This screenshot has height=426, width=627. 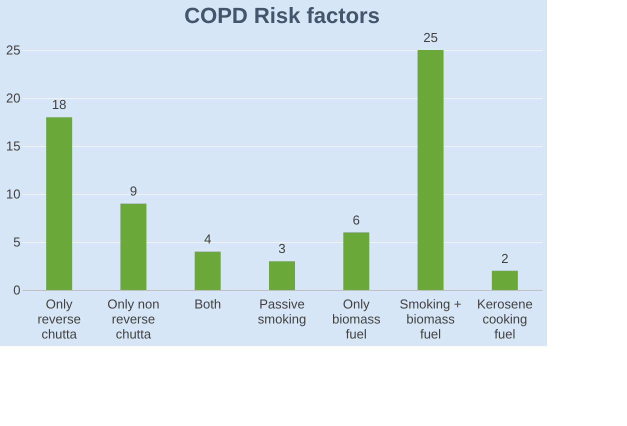 I want to click on data-label: 3, so click(x=282, y=248).